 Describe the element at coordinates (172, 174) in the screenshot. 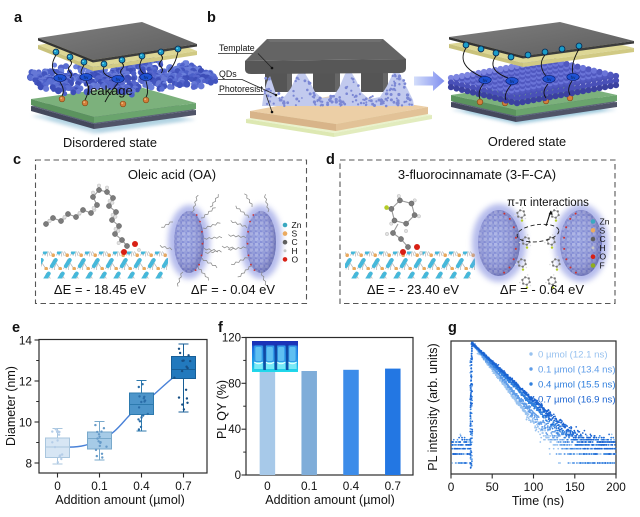

I see `svg-text: Oleic acid (OA)` at that location.